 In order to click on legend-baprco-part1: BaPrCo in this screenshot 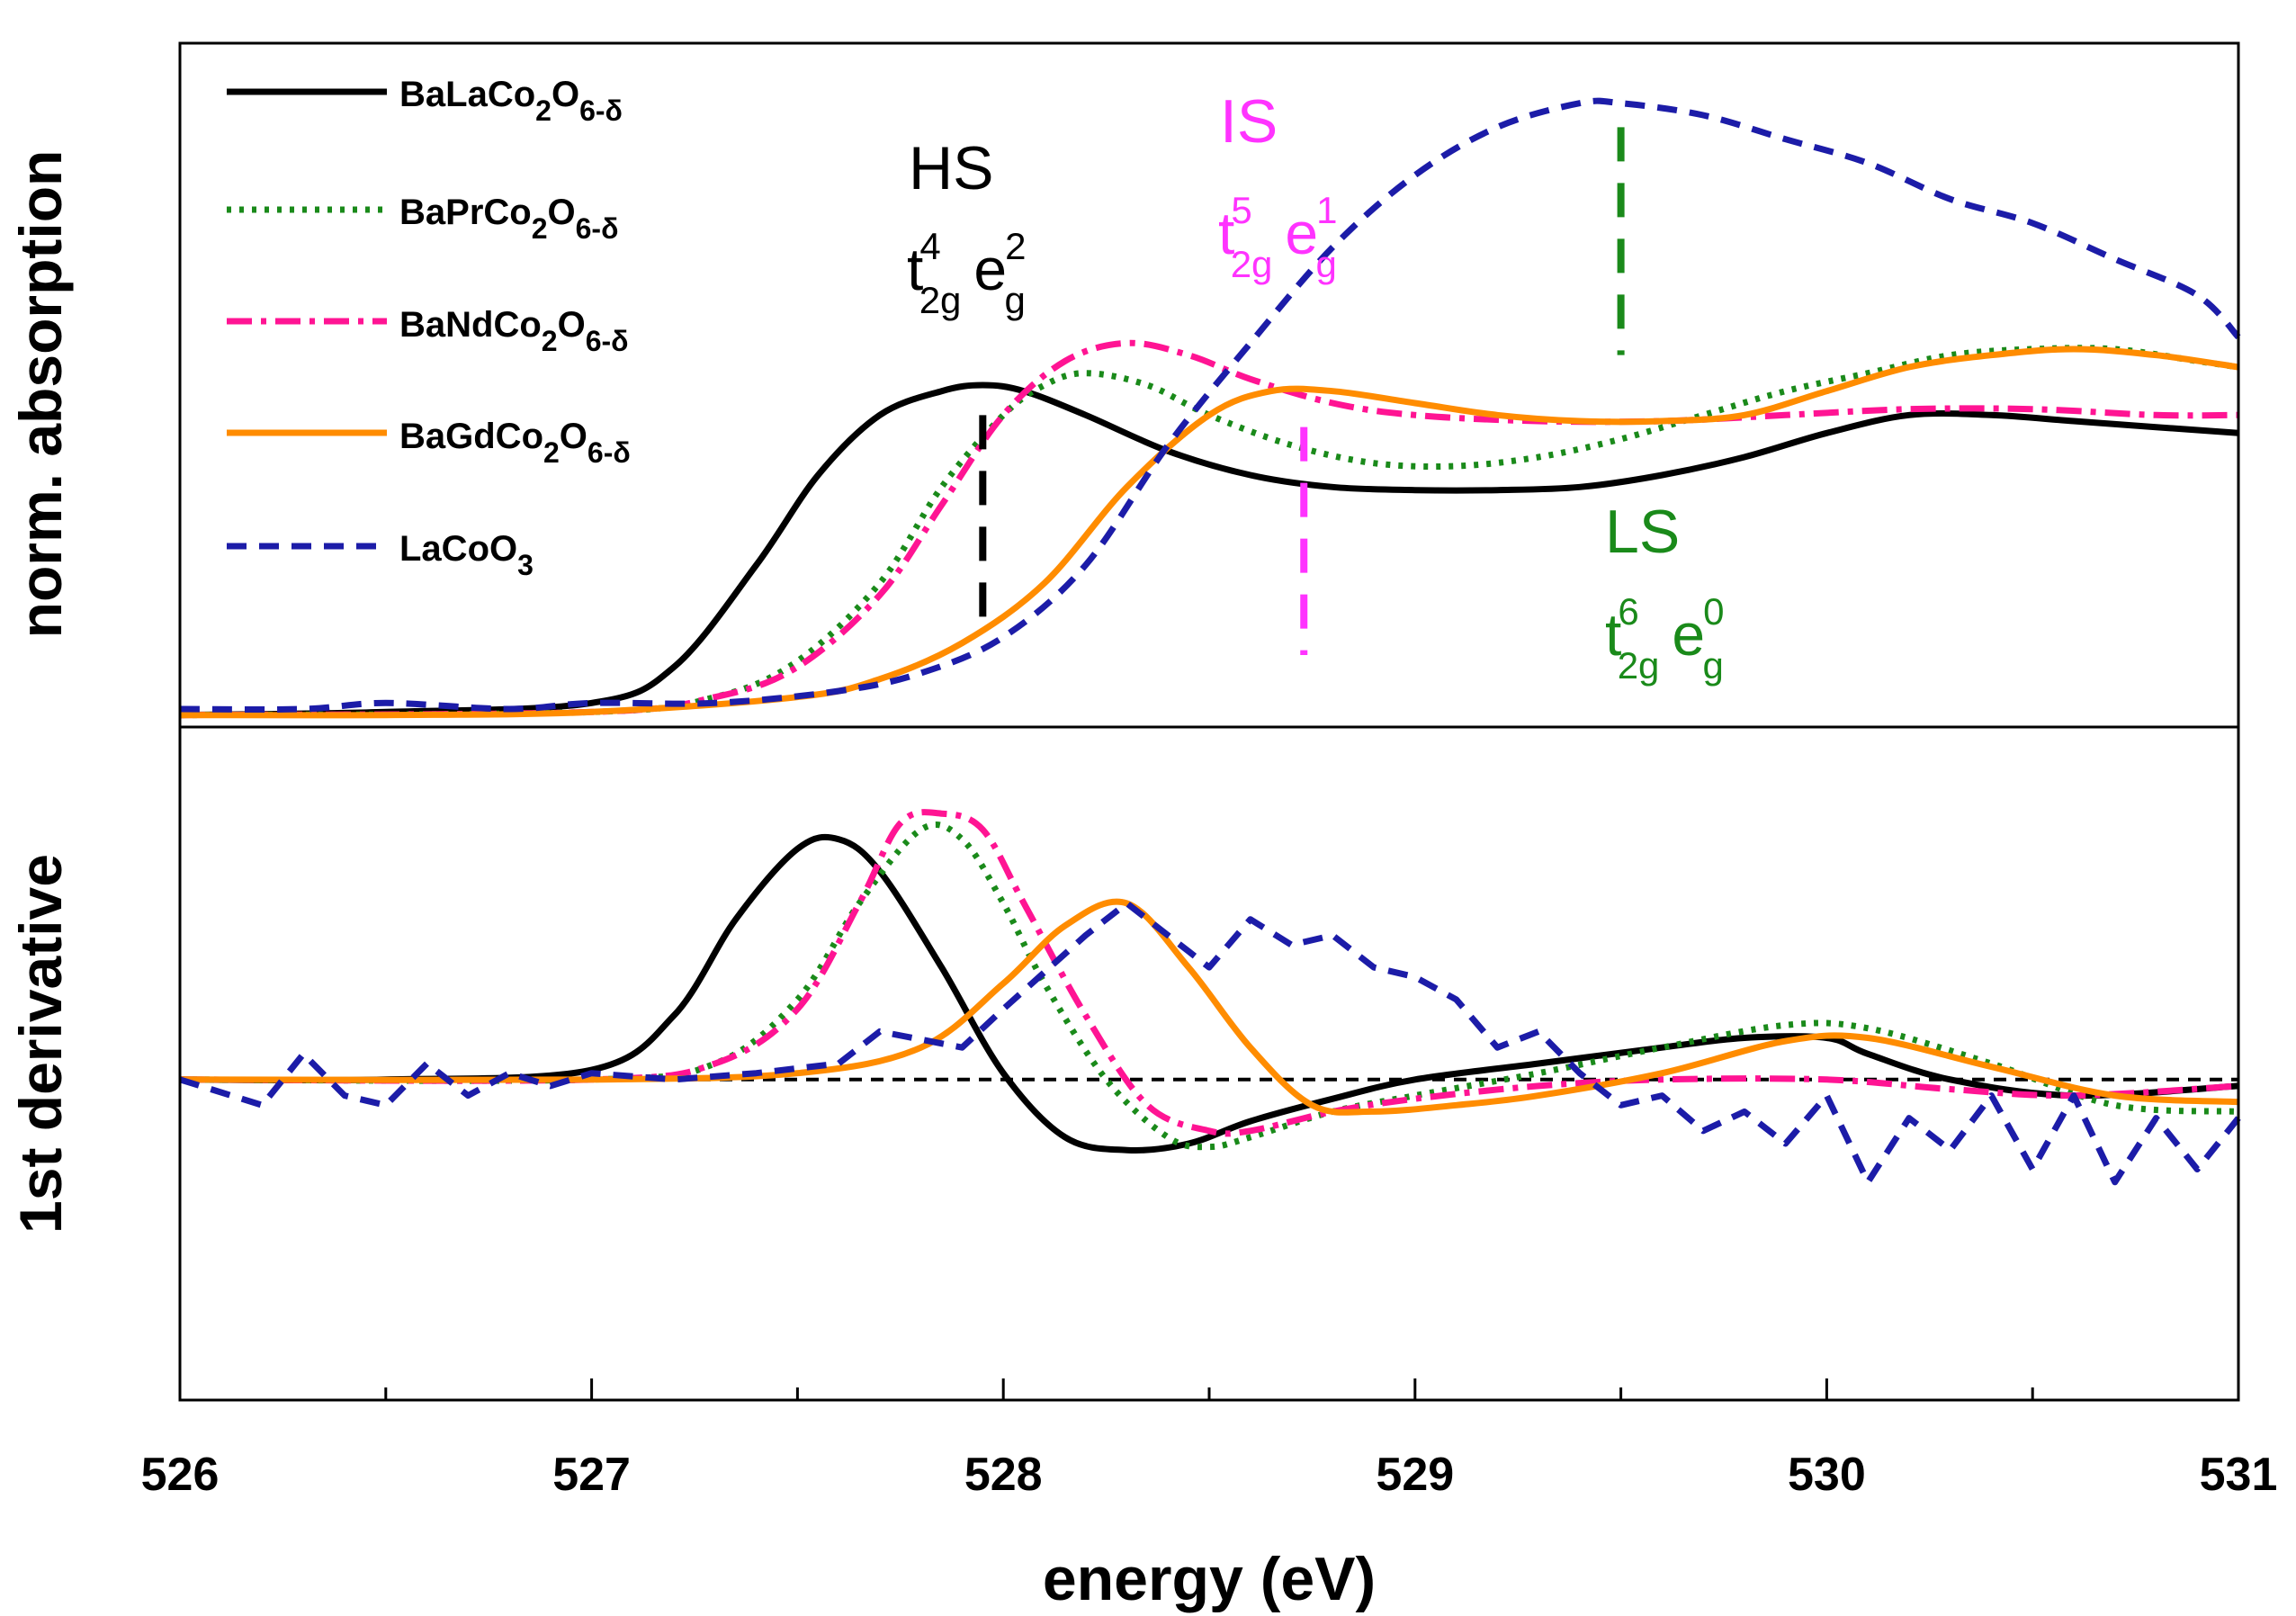, I will do `click(465, 213)`.